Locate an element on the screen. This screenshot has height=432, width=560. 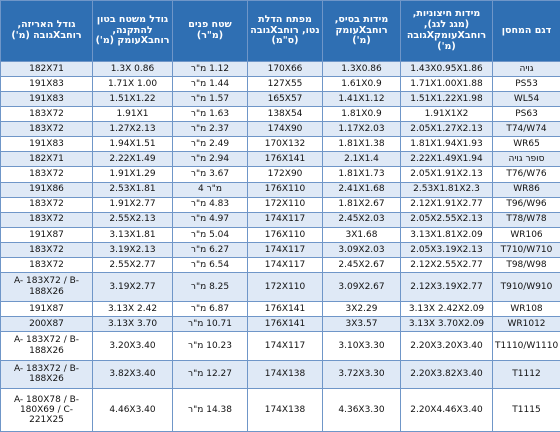
table-cell: 3.13X 2.42X2.09 is located at coordinates (446, 308).